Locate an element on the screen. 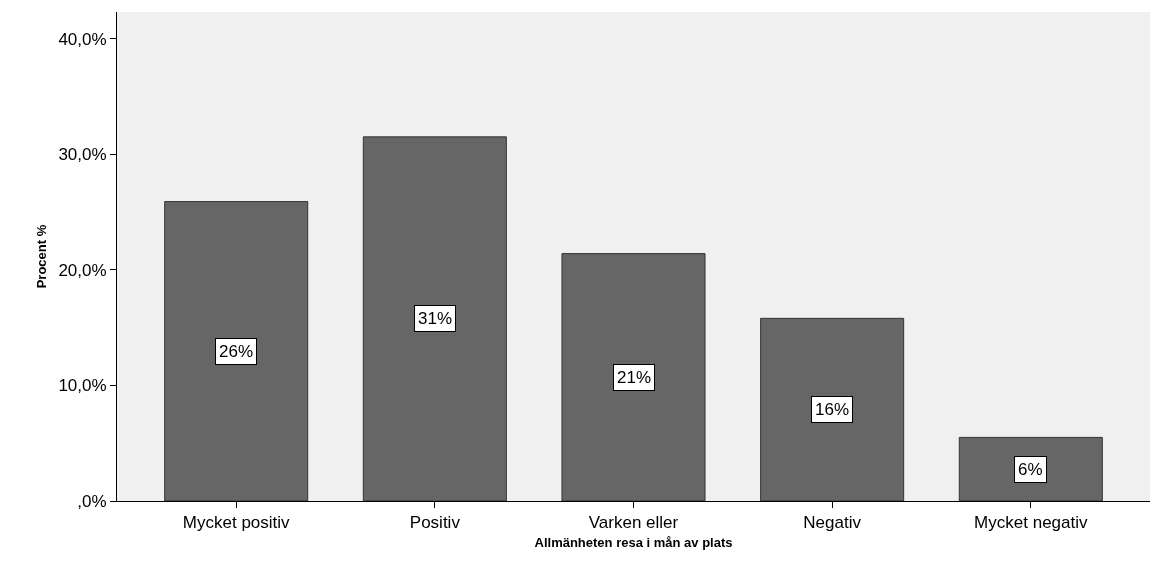 This screenshot has width=1167, height=570. data-label: 6% is located at coordinates (1030, 469).